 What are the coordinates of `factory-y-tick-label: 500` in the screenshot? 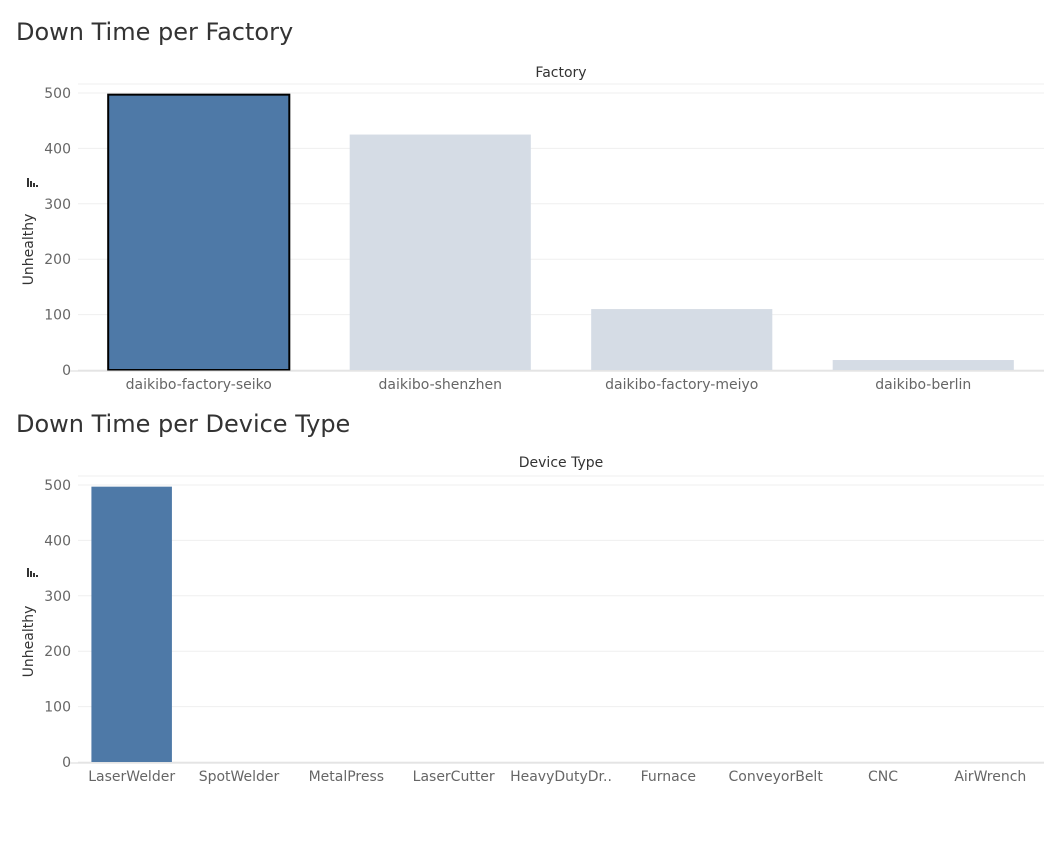 It's located at (57, 94).